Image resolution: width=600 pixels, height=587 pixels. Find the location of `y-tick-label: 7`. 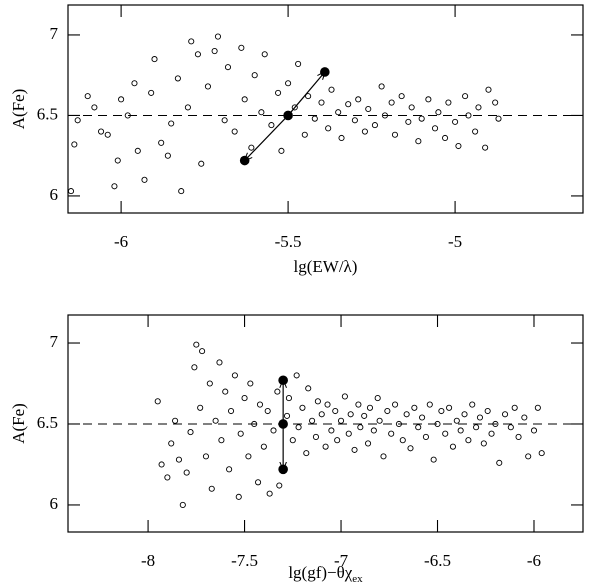

y-tick-label: 7 is located at coordinates (54, 341).